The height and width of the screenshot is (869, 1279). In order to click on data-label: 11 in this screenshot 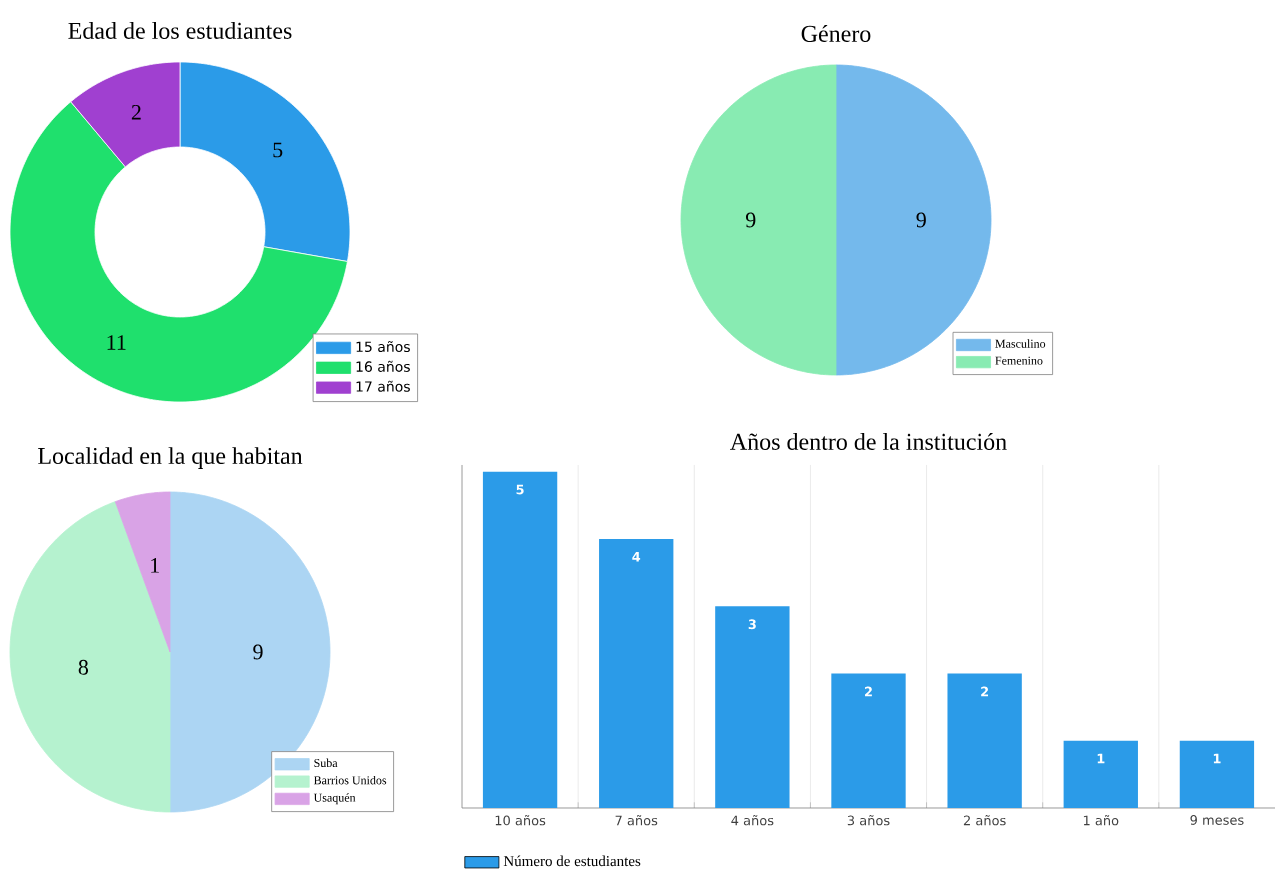, I will do `click(116, 342)`.